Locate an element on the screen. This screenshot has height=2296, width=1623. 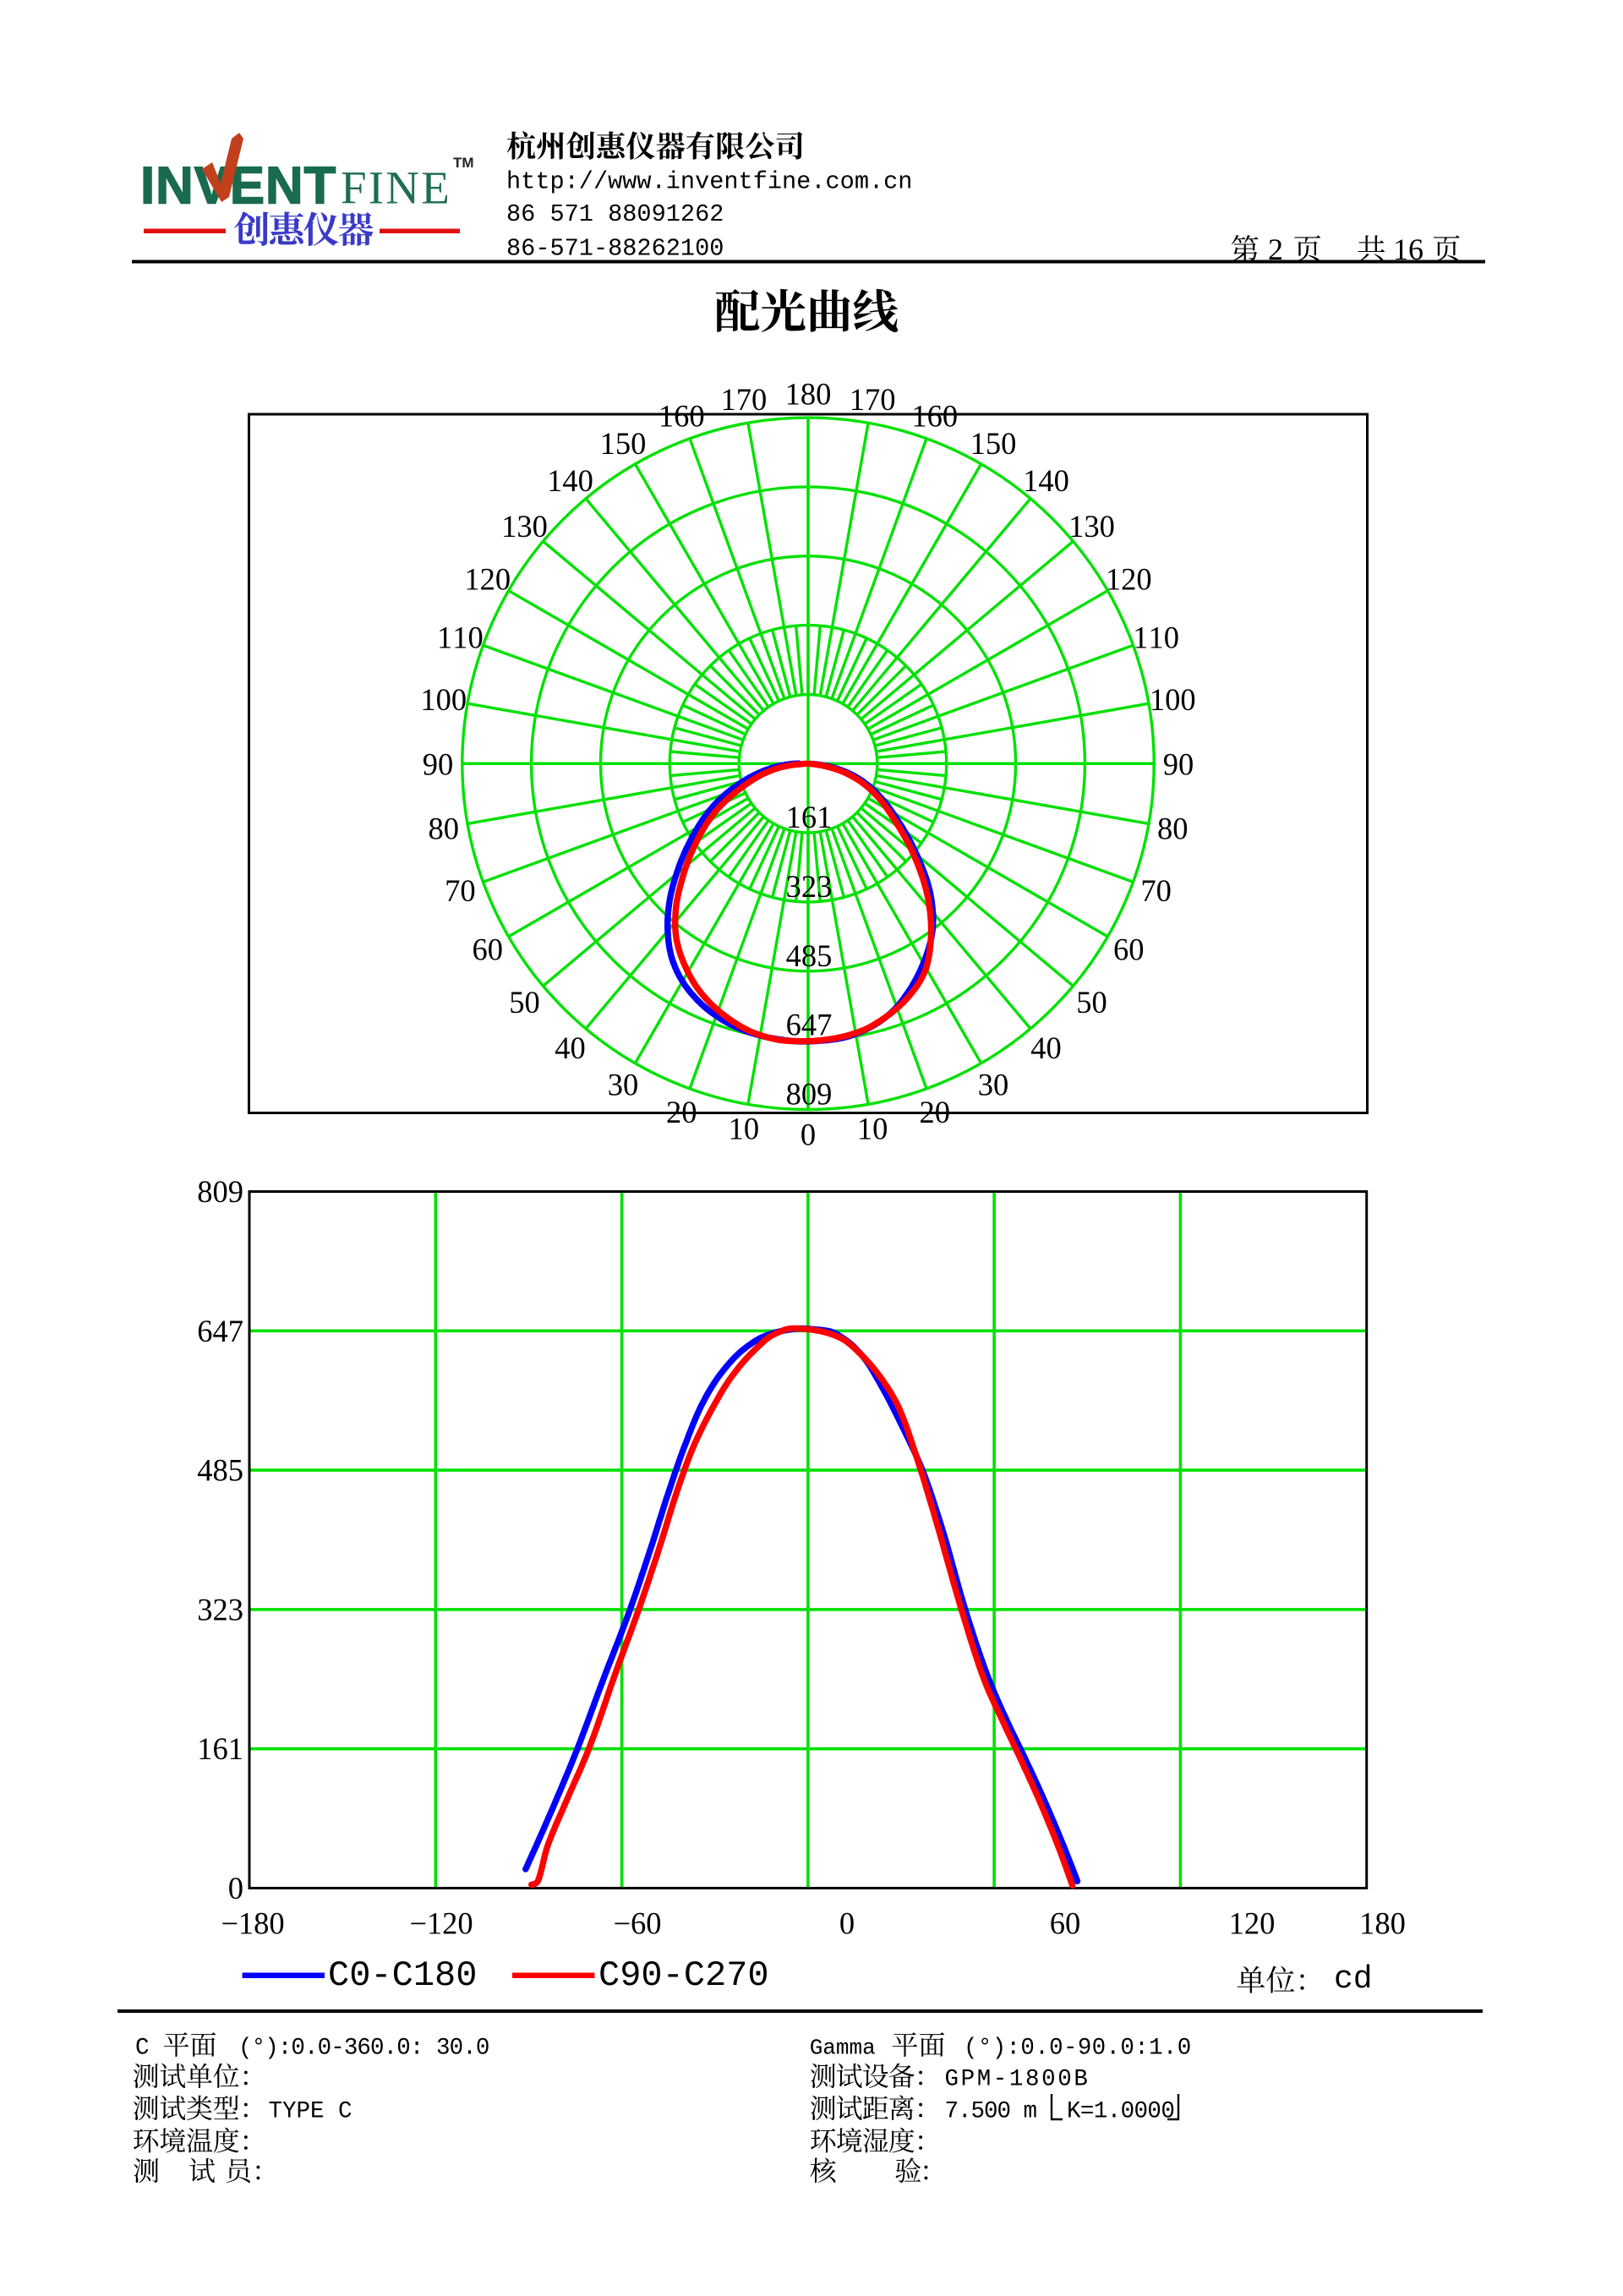
svg-text: 7.500 m is located at coordinates (991, 2112).